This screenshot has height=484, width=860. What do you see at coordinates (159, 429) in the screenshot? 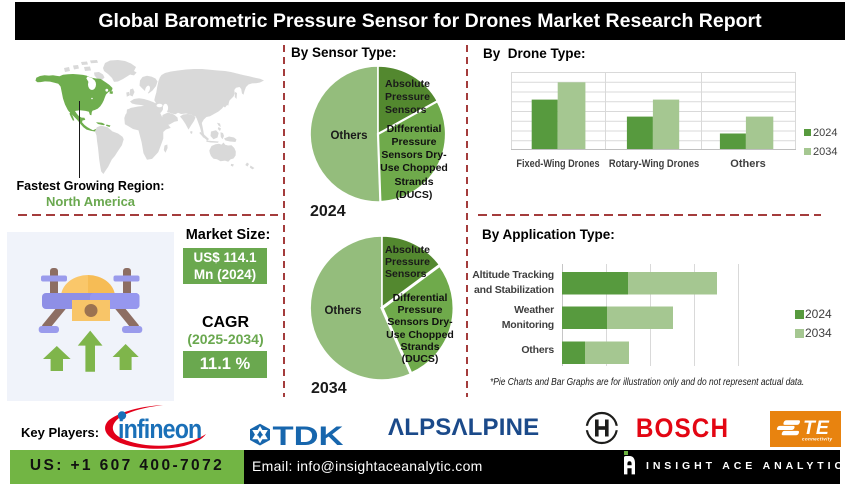
I see `svg-text: infineon` at bounding box center [159, 429].